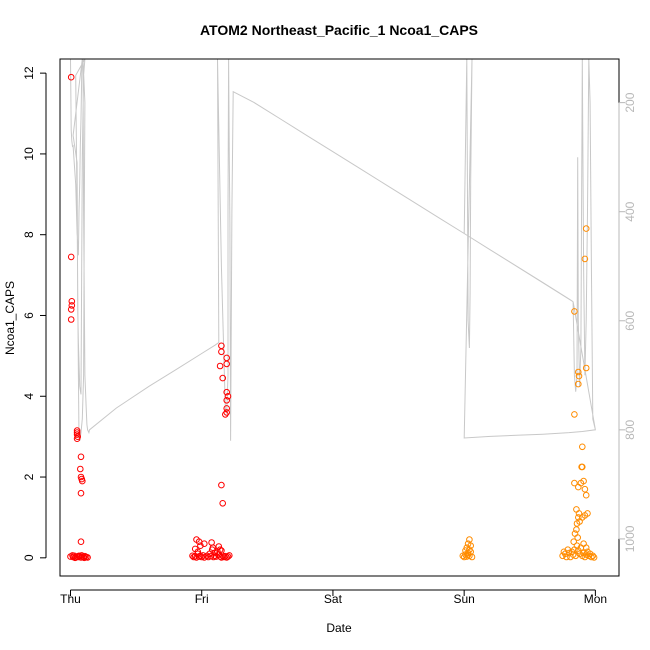  What do you see at coordinates (630, 538) in the screenshot?
I see `y-right-tick-label: 1000` at bounding box center [630, 538].